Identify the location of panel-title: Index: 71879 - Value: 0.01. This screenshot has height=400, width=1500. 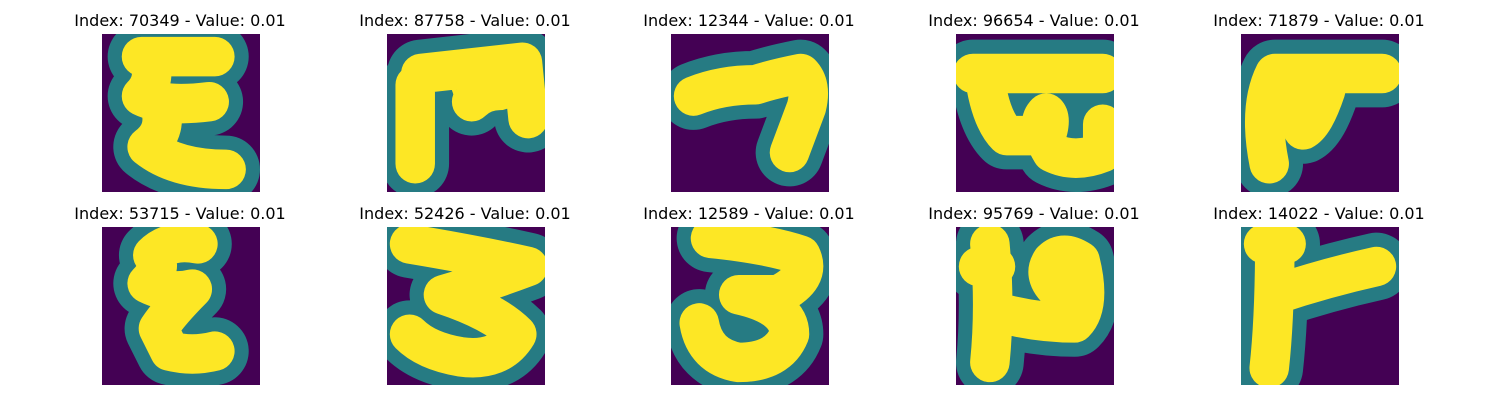
(1319, 20).